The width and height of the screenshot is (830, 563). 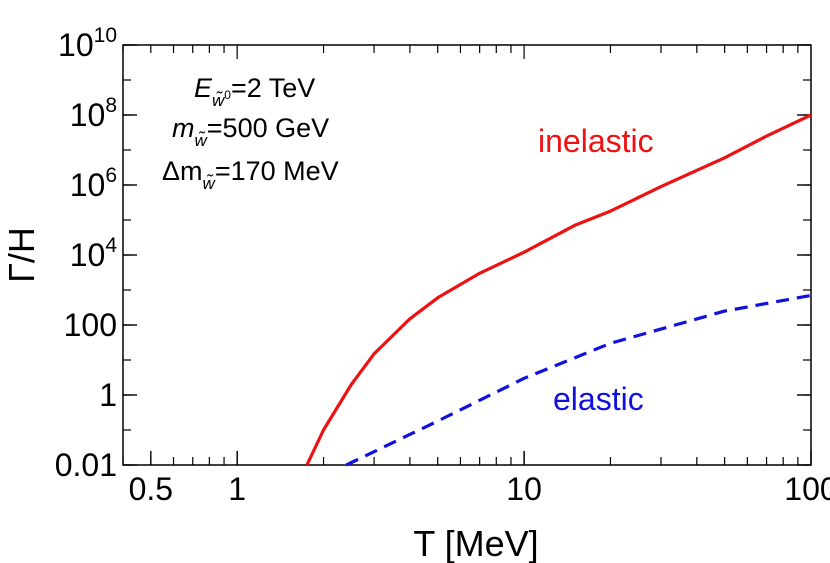 What do you see at coordinates (598, 399) in the screenshot?
I see `series-label-elastic: elastic` at bounding box center [598, 399].